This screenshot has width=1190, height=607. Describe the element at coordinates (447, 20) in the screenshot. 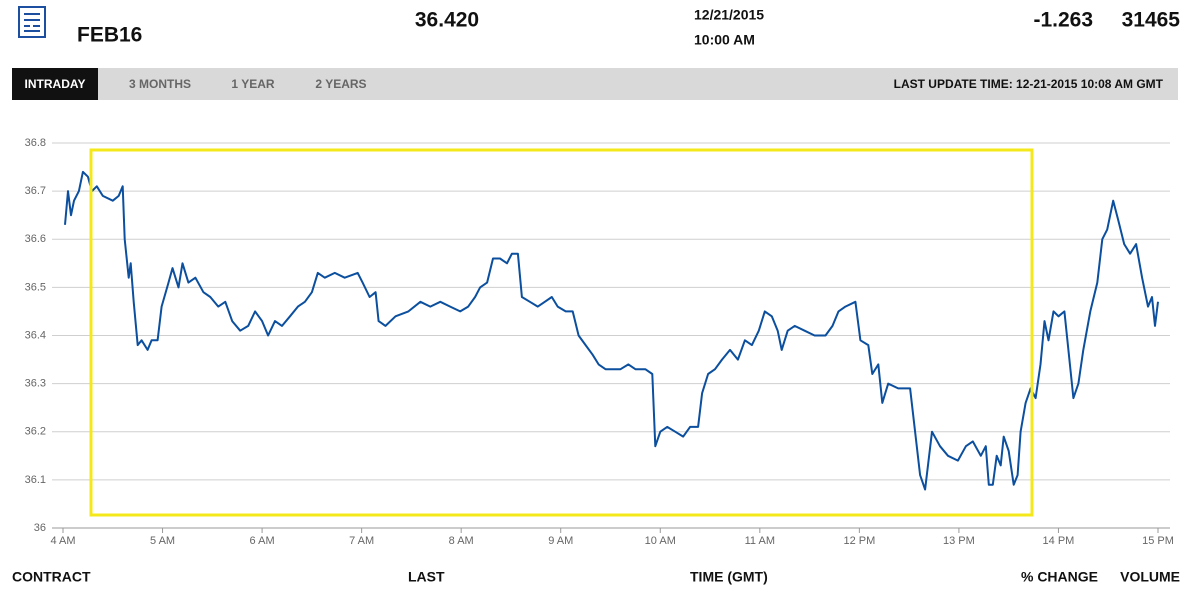

I see `last-price: 36.420` at that location.